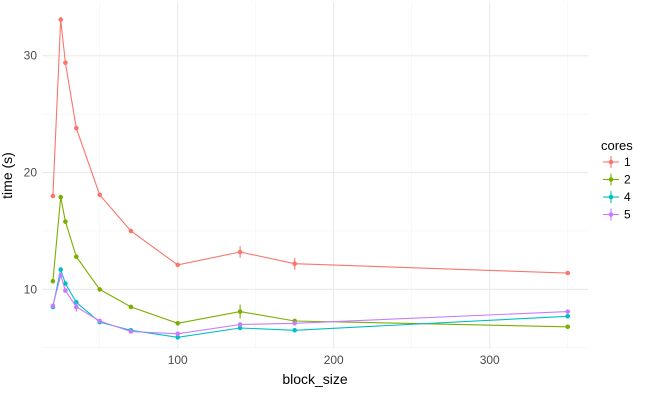  What do you see at coordinates (627, 197) in the screenshot?
I see `legend-label: 4` at bounding box center [627, 197].